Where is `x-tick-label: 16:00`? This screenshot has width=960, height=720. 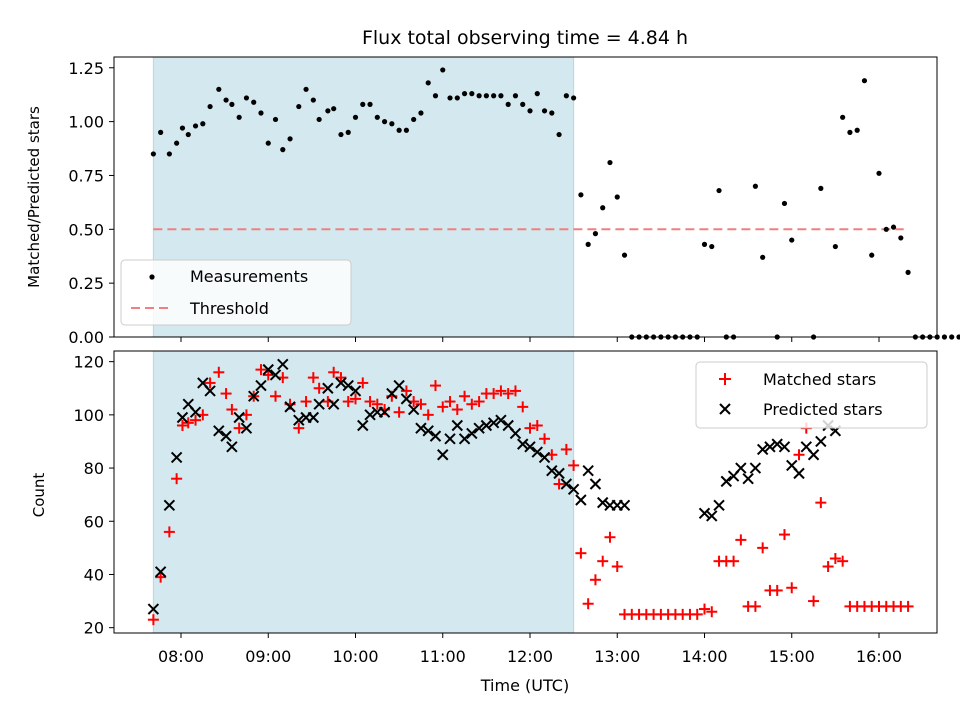 x-tick-label: 16:00 is located at coordinates (879, 656).